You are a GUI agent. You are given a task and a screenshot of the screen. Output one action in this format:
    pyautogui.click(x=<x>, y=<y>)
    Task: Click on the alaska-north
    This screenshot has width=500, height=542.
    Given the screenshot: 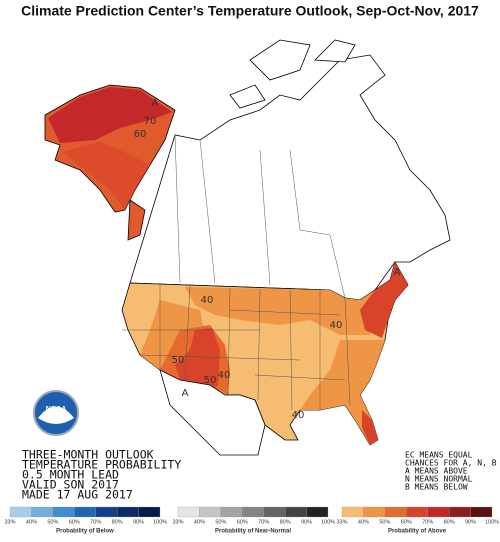 What is the action you would take?
    pyautogui.click(x=110, y=115)
    